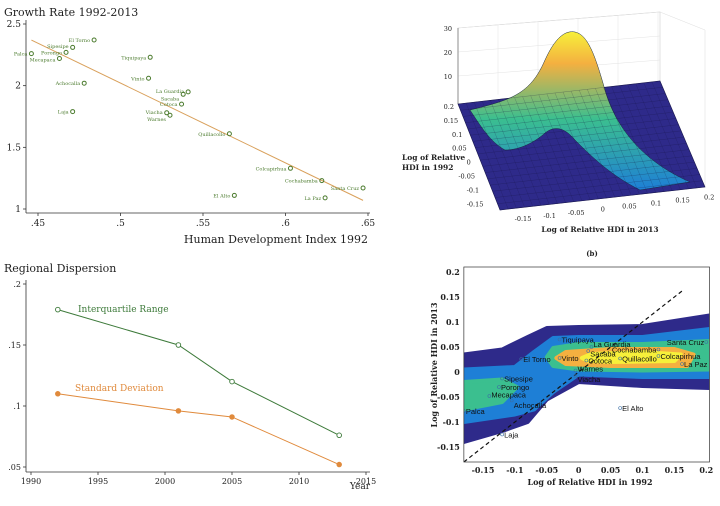 The image size is (720, 506). Describe the element at coordinates (682, 200) in the screenshot. I see `x-tick-label: 0.15` at that location.